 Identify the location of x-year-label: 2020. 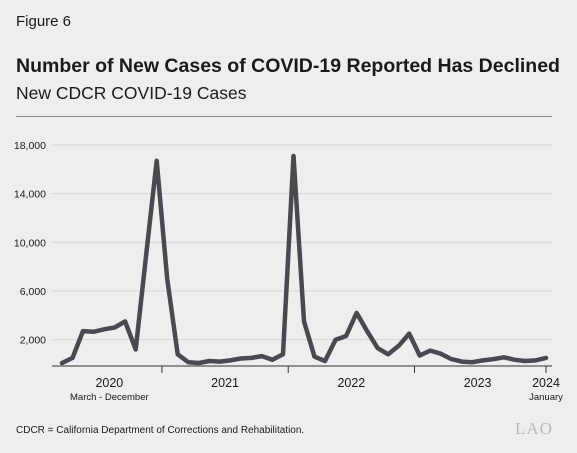
(109, 383).